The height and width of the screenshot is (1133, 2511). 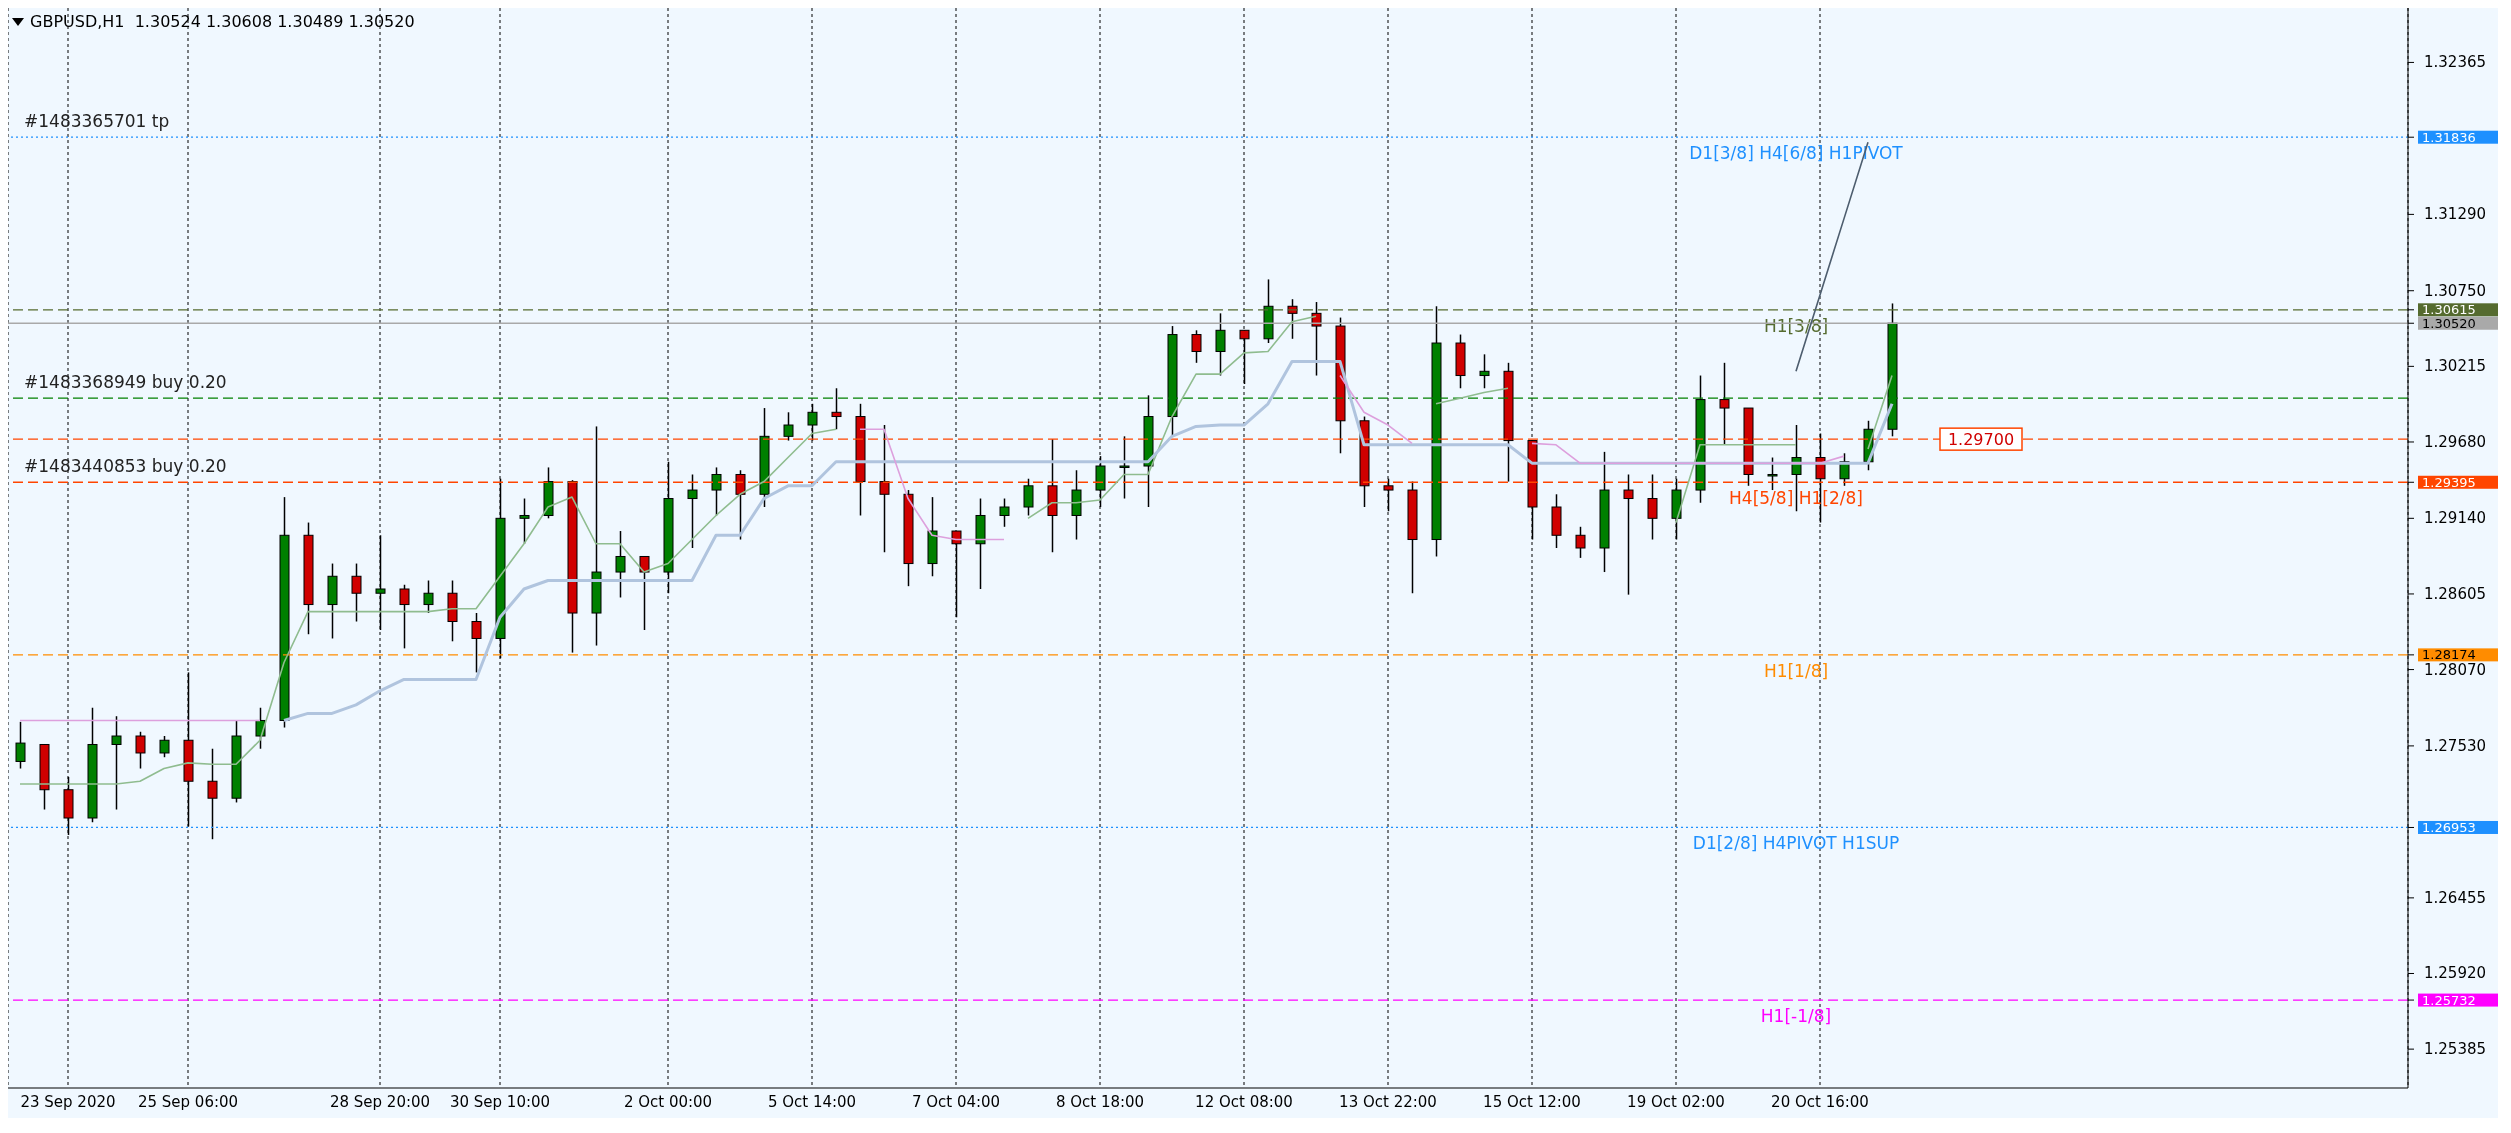 I want to click on ref-line-label: 1.29700, so click(x=1981, y=440).